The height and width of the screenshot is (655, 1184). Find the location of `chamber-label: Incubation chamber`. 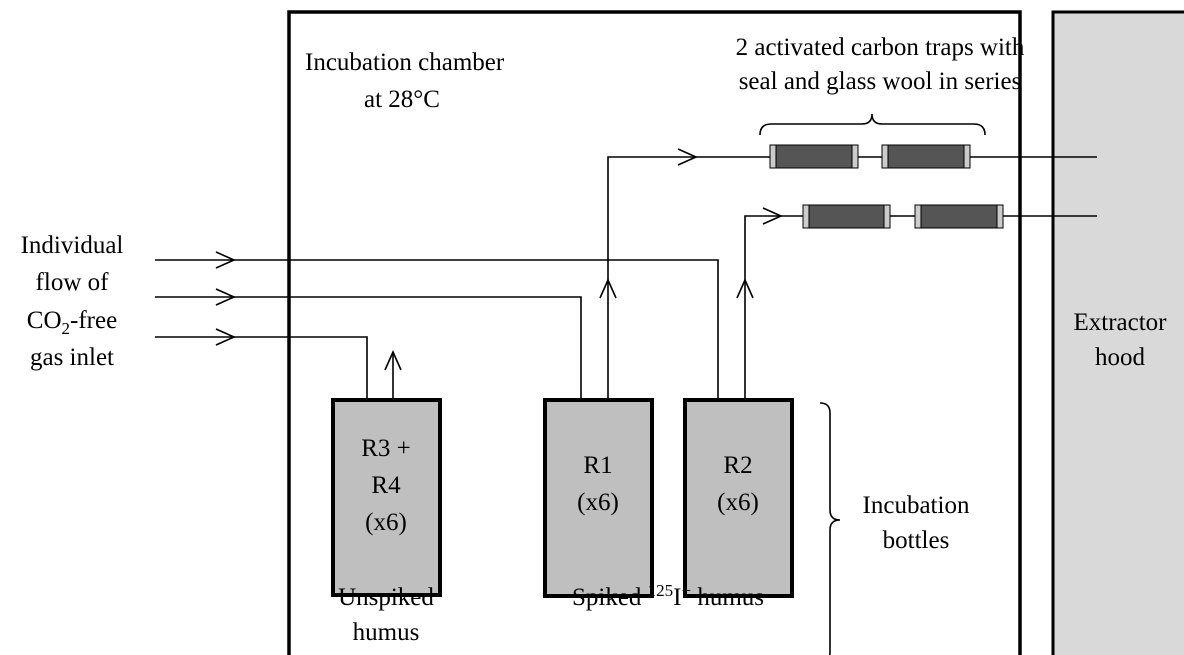

chamber-label: Incubation chamber is located at coordinates (405, 62).